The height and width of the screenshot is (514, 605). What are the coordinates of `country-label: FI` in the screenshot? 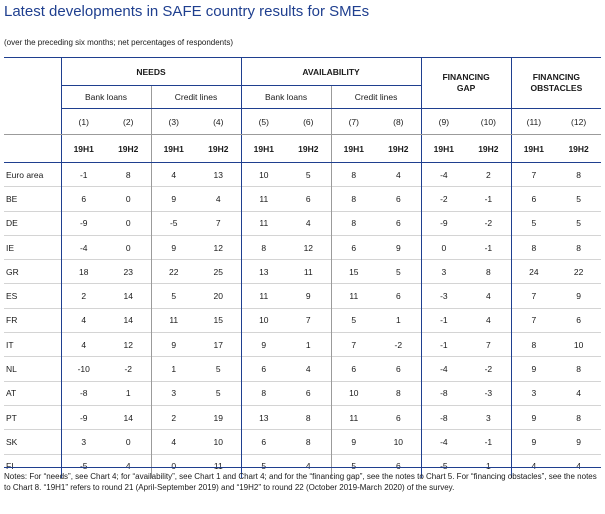 It's located at (32, 465).